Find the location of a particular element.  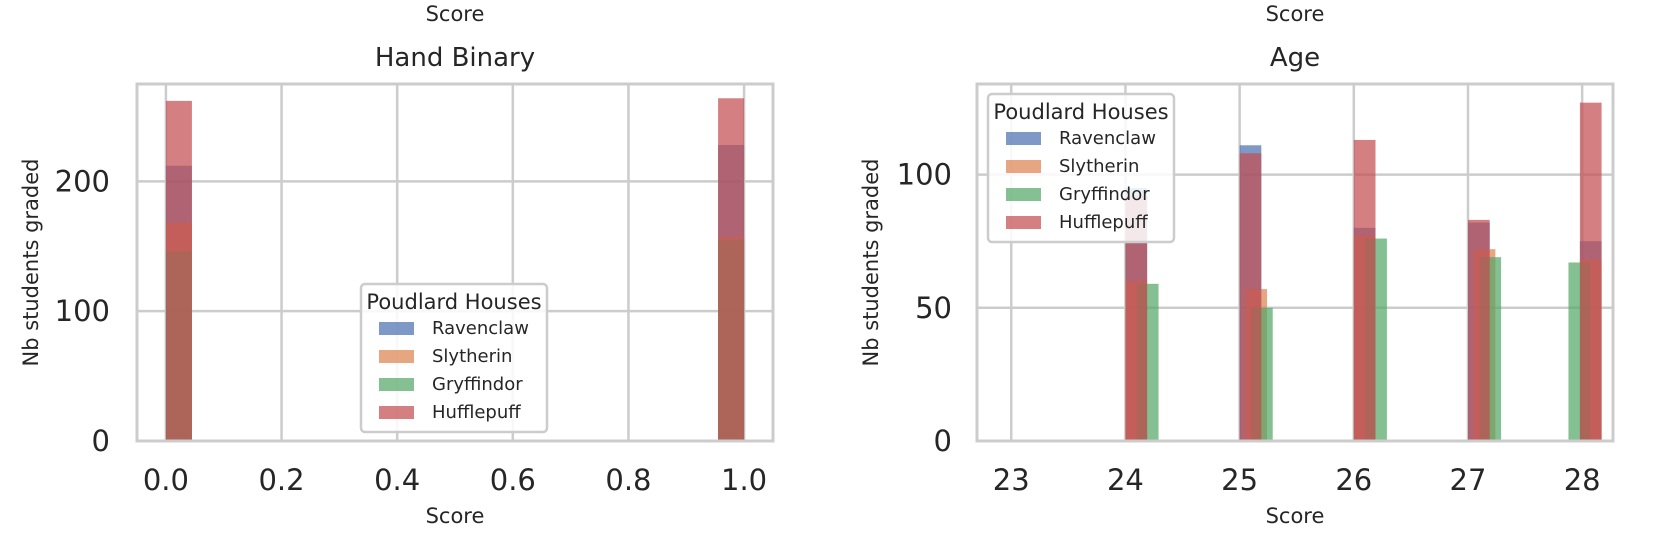

x-tick-label: 24 is located at coordinates (1125, 480).